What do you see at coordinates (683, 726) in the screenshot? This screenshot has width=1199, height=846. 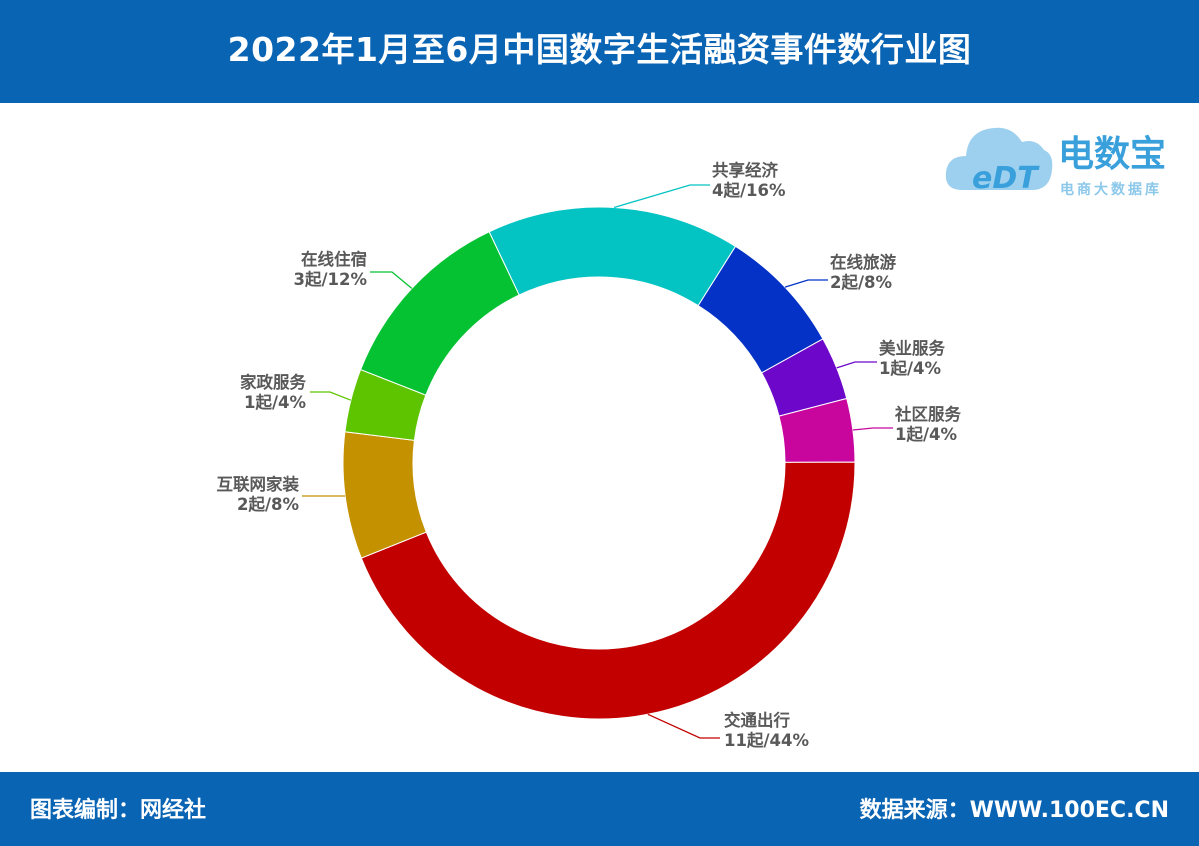 I see `leader-line-交通出行` at bounding box center [683, 726].